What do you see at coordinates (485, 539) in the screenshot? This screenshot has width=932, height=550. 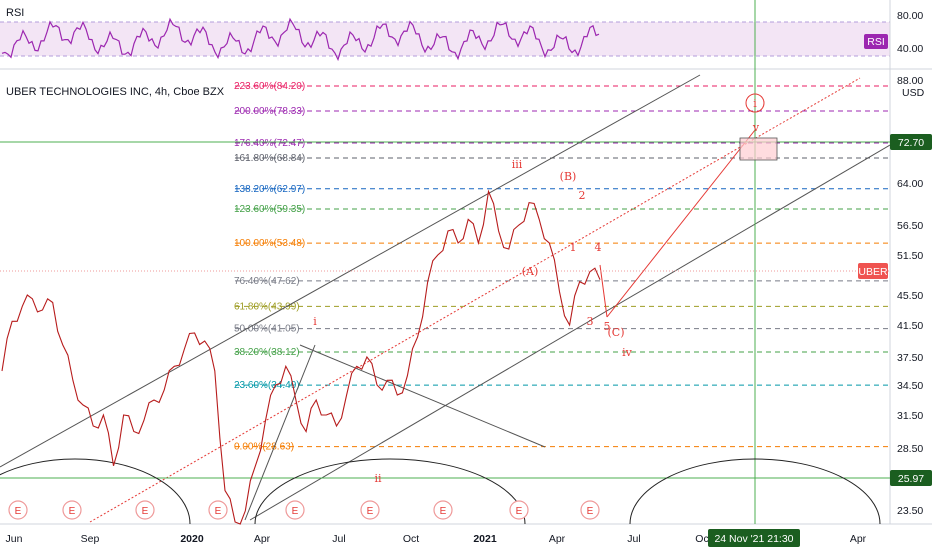 I see `time-tick-label: 2021` at bounding box center [485, 539].